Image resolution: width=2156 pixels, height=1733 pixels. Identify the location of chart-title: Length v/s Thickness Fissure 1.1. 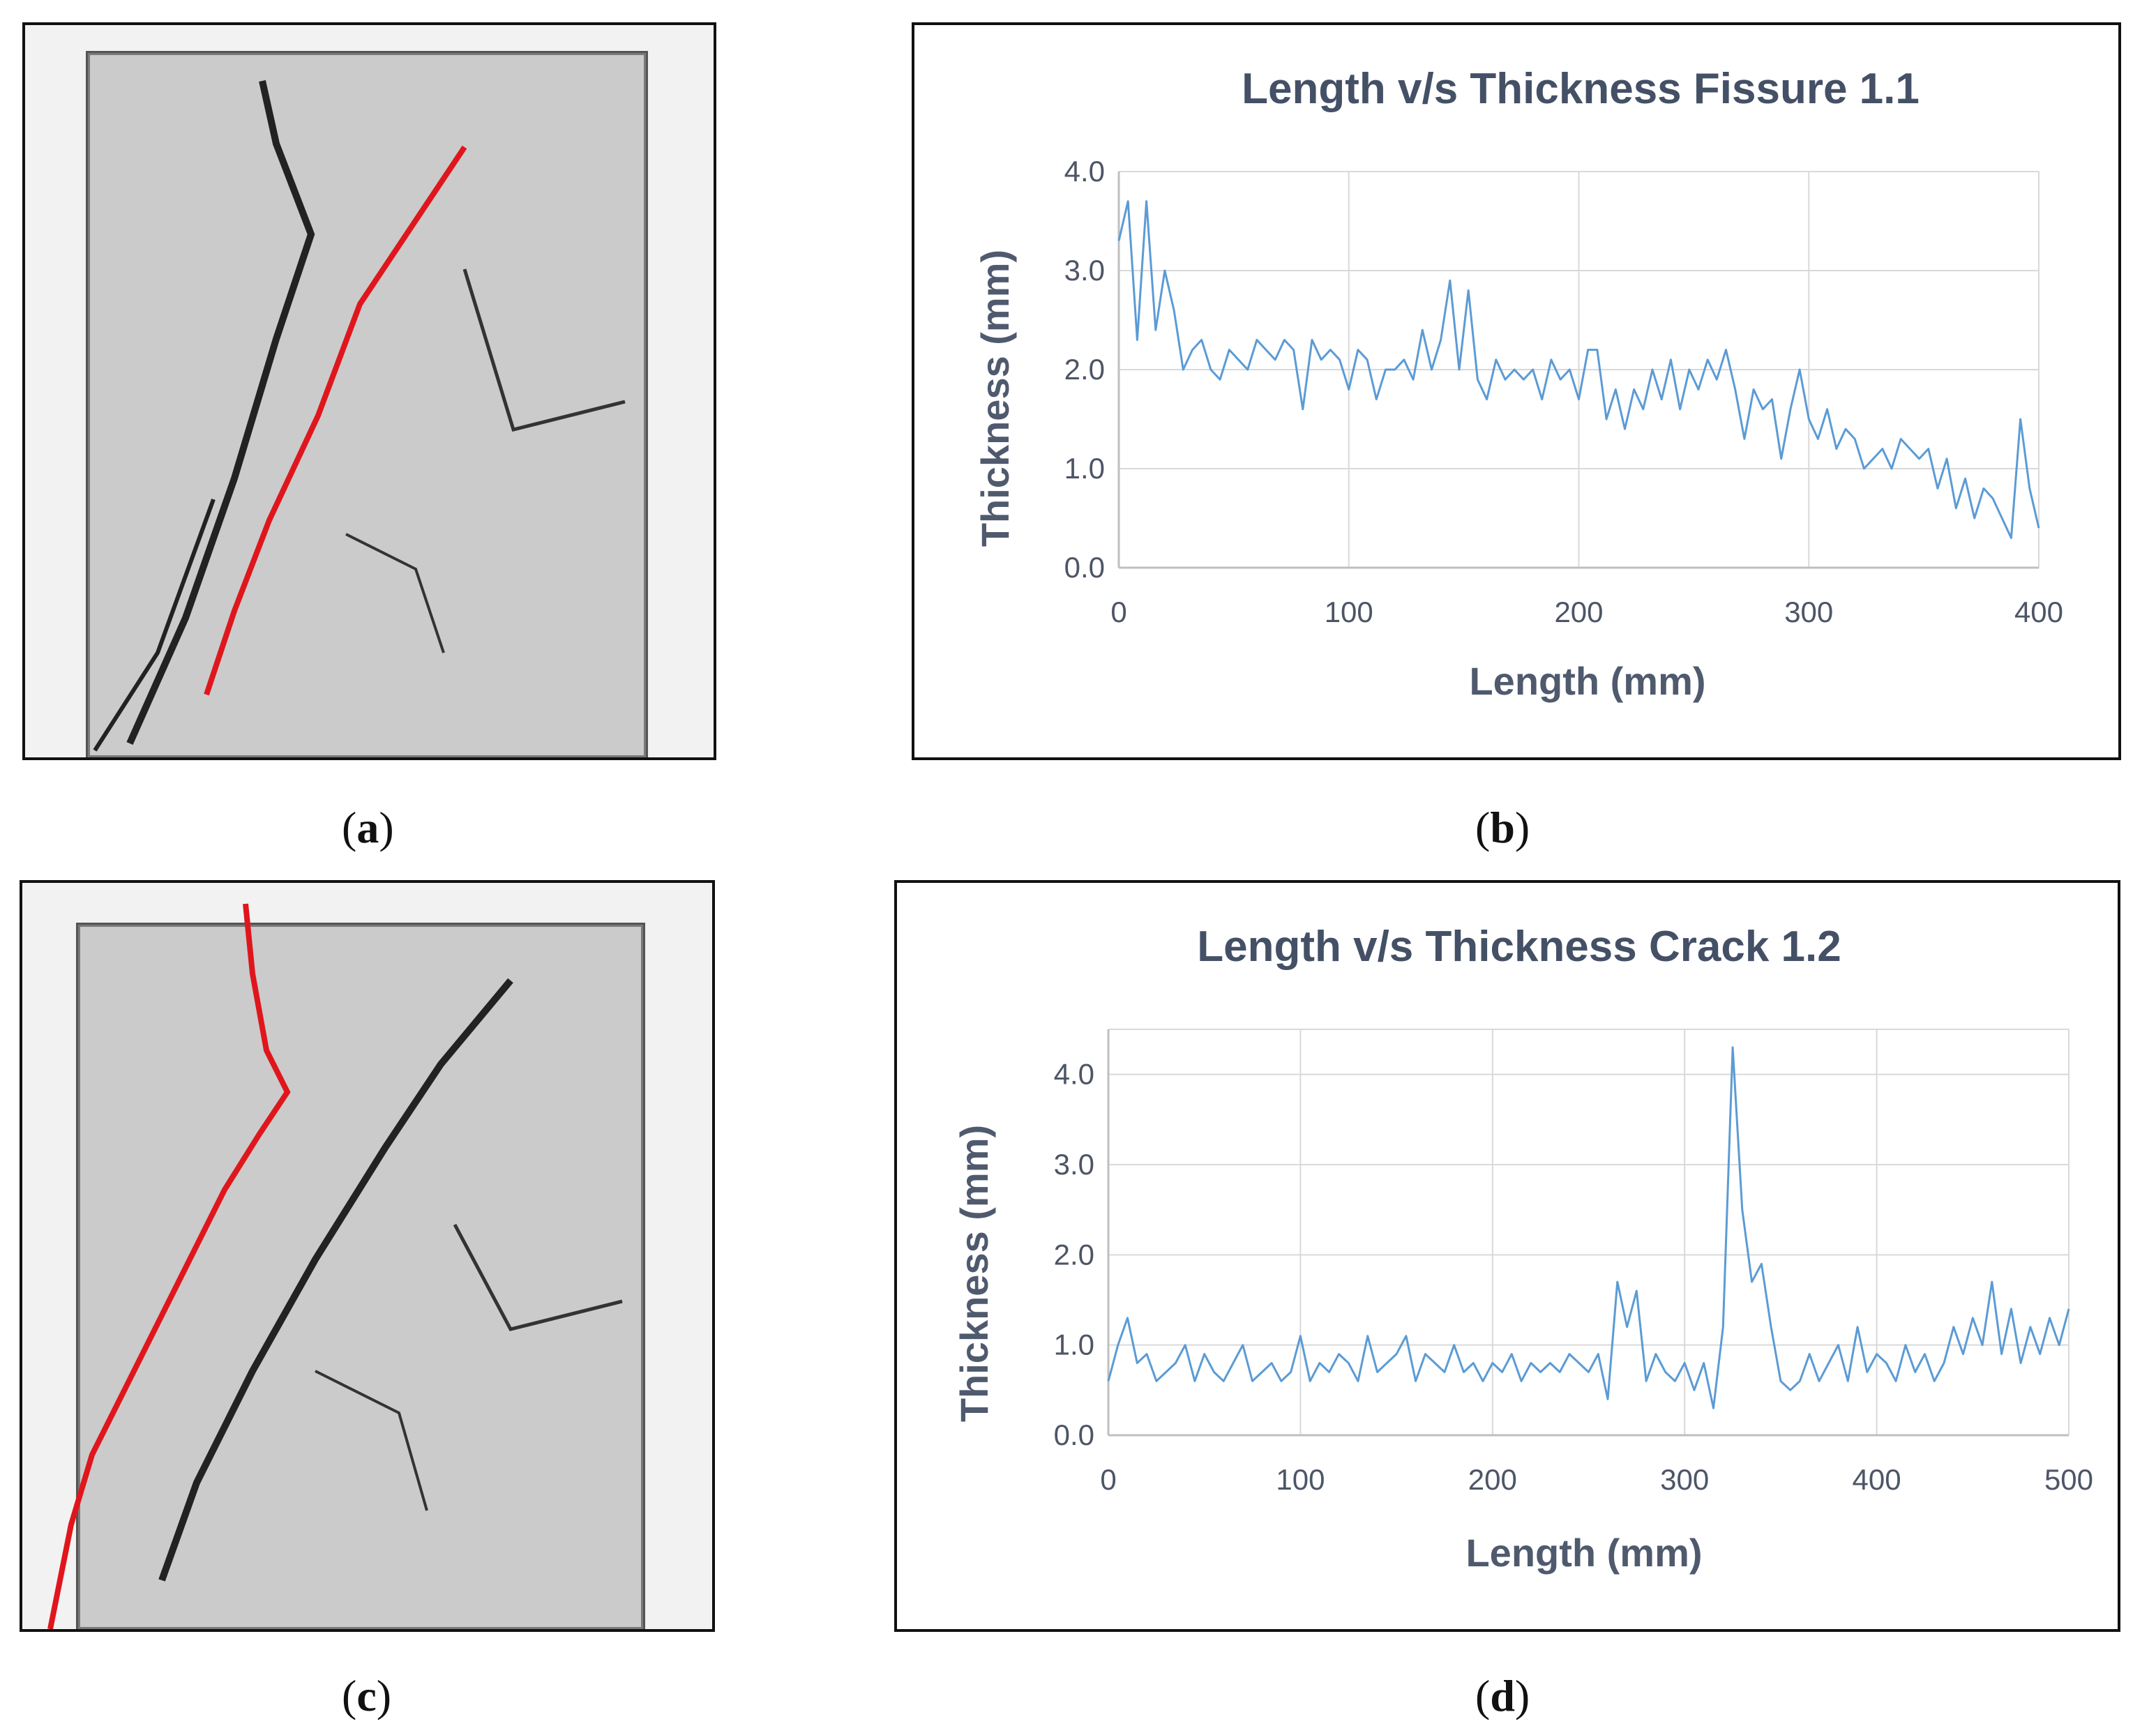
(1581, 89).